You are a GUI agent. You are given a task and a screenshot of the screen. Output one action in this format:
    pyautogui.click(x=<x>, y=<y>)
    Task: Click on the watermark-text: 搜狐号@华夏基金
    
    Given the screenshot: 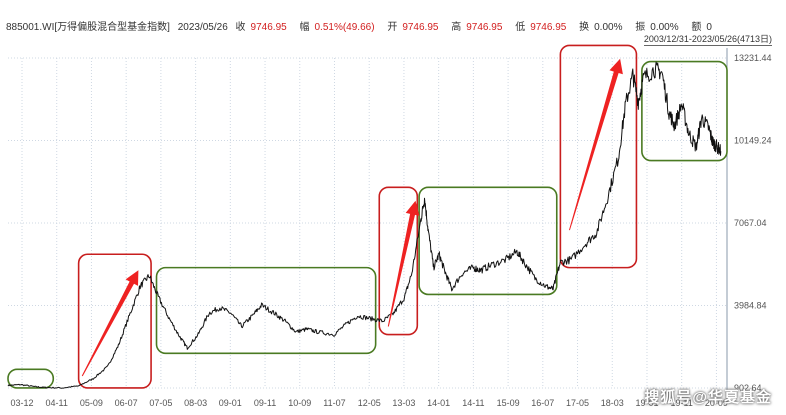 What is the action you would take?
    pyautogui.click(x=708, y=397)
    